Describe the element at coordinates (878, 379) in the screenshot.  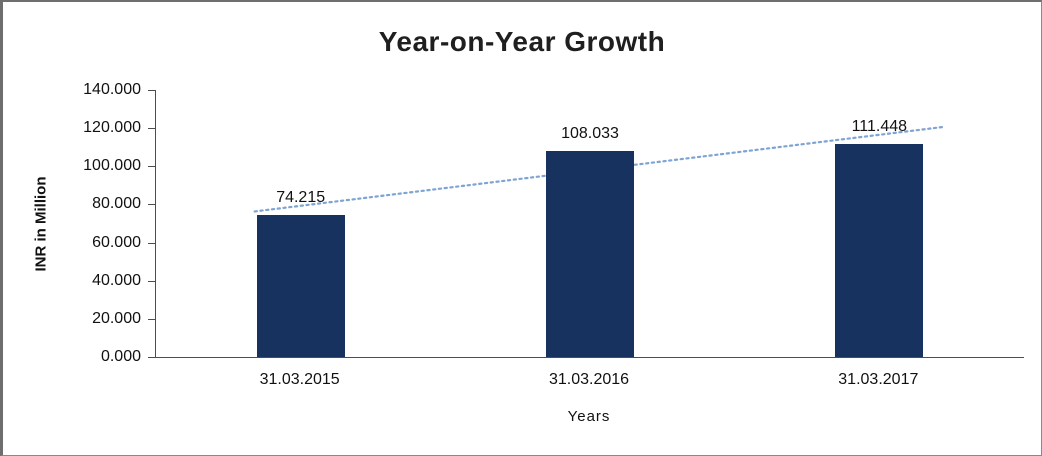
I see `x-category-label: 31.03.2017` at that location.